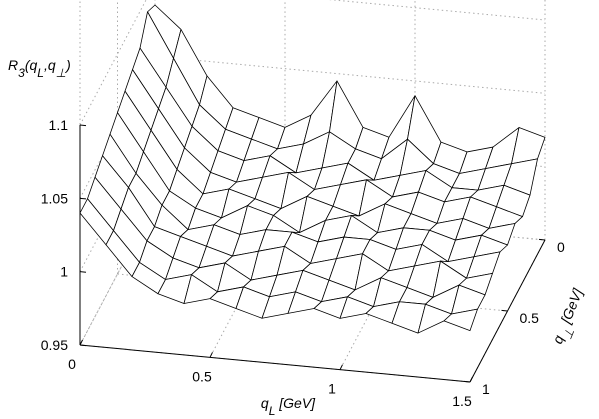 Image resolution: width=599 pixels, height=419 pixels. I want to click on y-tick-label: 0, so click(561, 247).